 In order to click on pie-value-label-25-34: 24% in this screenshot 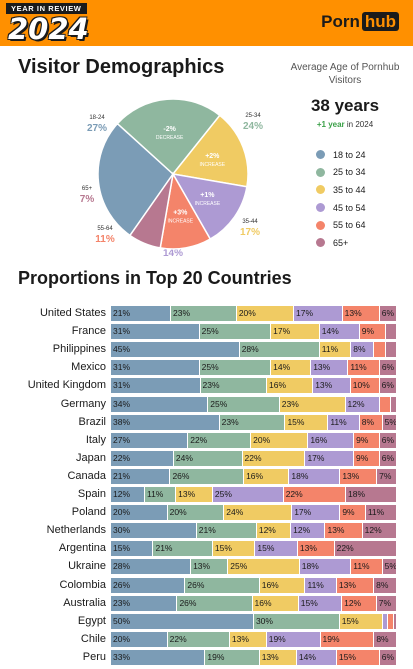, I will do `click(253, 126)`.